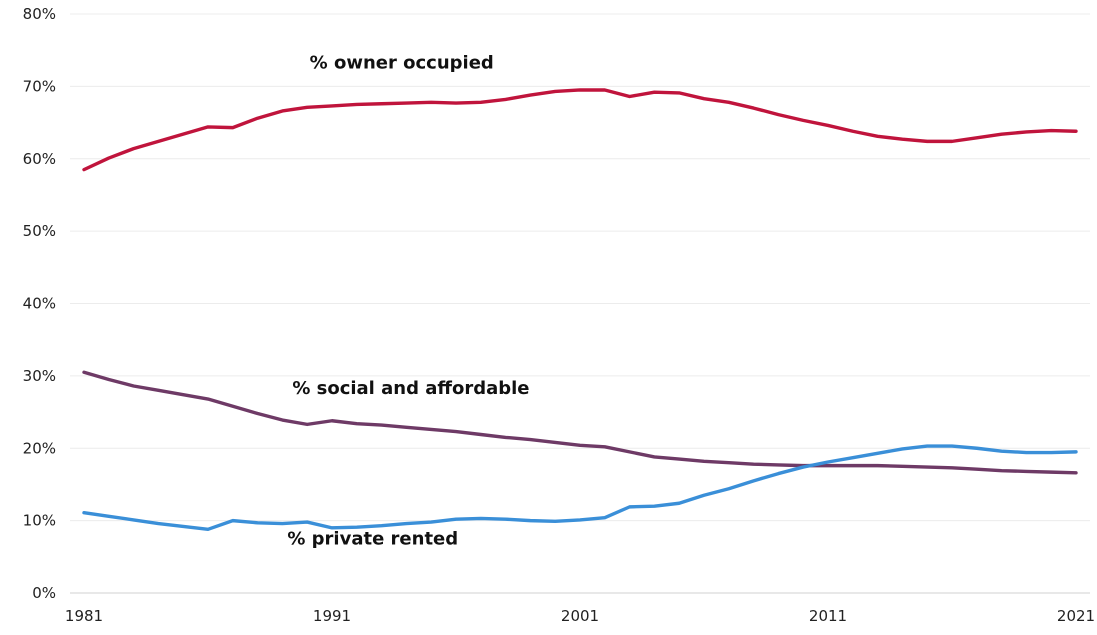 Image resolution: width=1097 pixels, height=635 pixels. What do you see at coordinates (332, 616) in the screenshot?
I see `x-tick-label: 1991` at bounding box center [332, 616].